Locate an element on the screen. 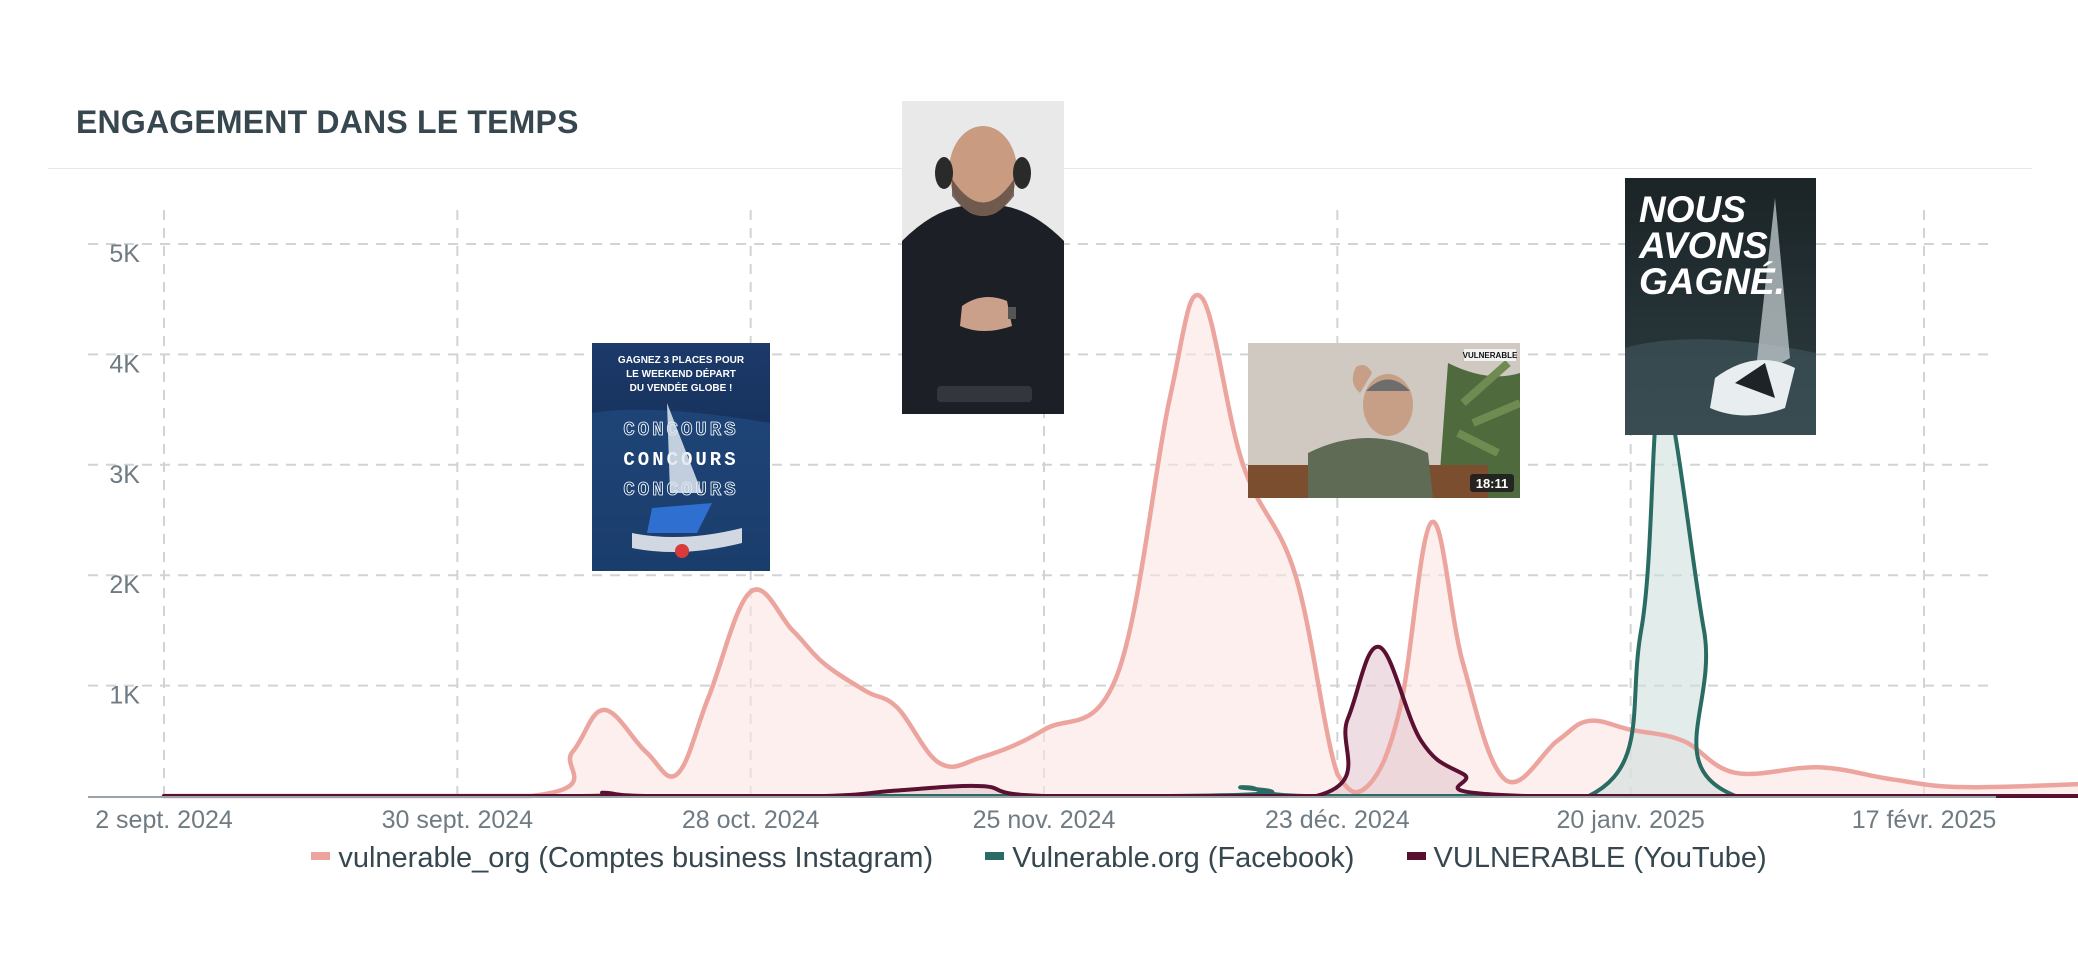 The width and height of the screenshot is (2078, 958). legend-item-youtube: VULNERABLE (YouTube) is located at coordinates (1586, 858).